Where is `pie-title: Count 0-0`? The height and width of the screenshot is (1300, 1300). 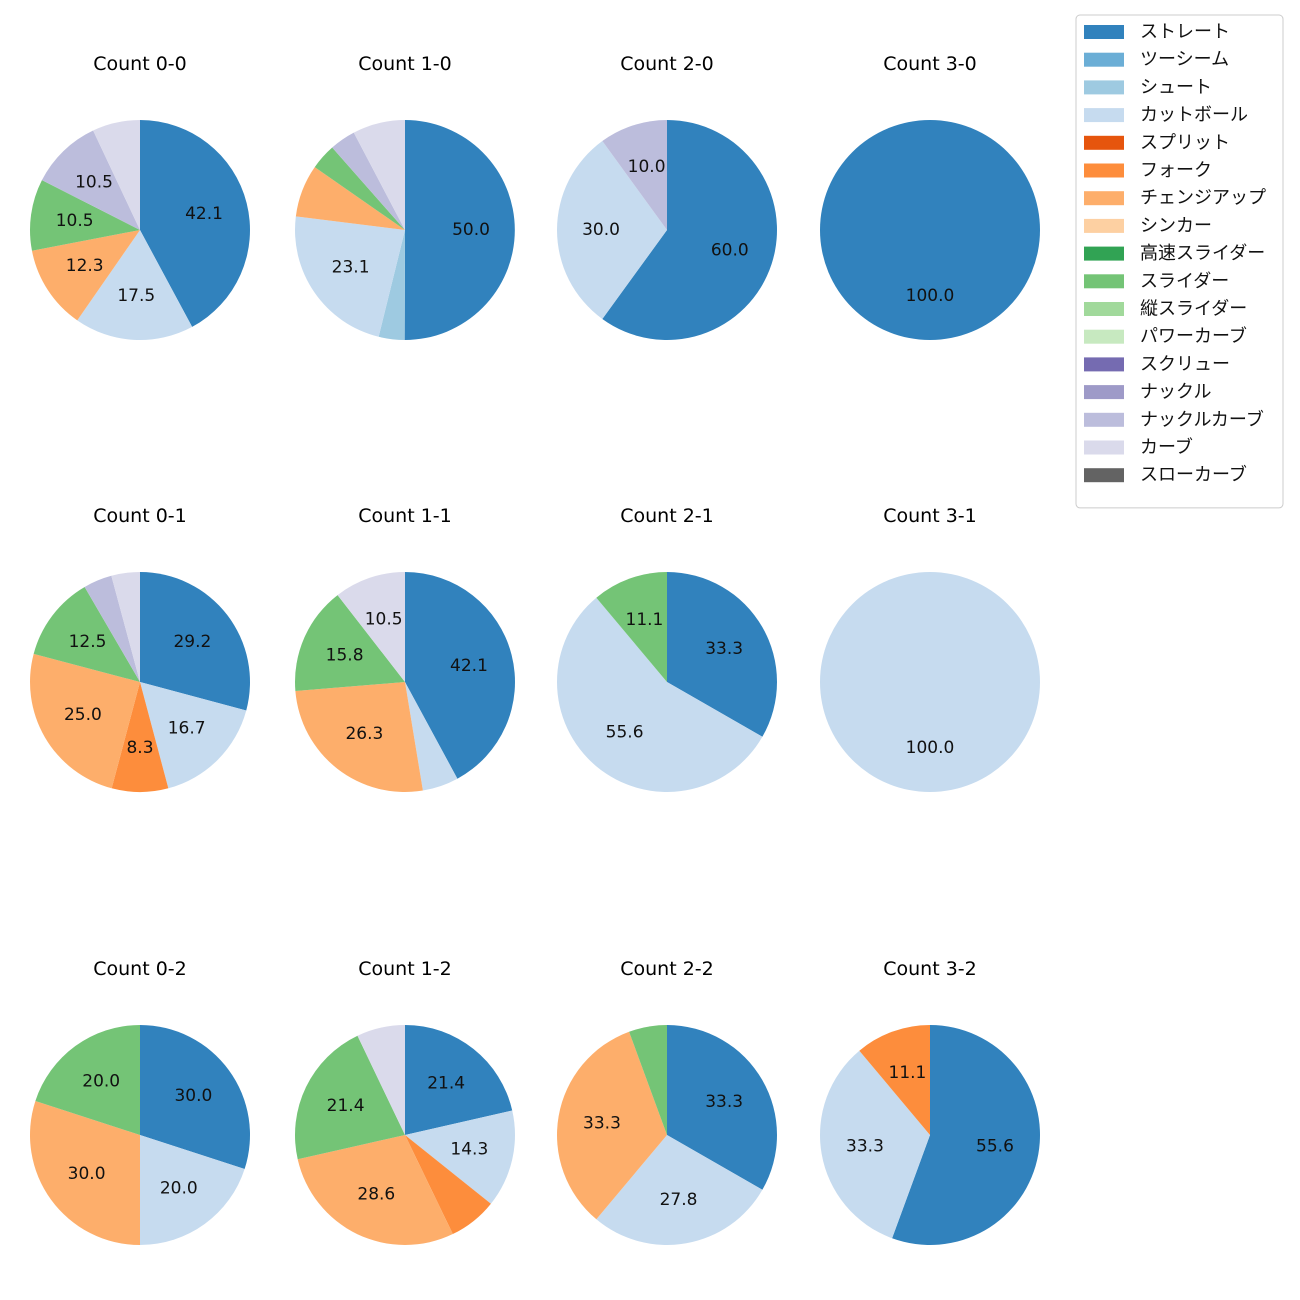 pie-title: Count 0-0 is located at coordinates (140, 64).